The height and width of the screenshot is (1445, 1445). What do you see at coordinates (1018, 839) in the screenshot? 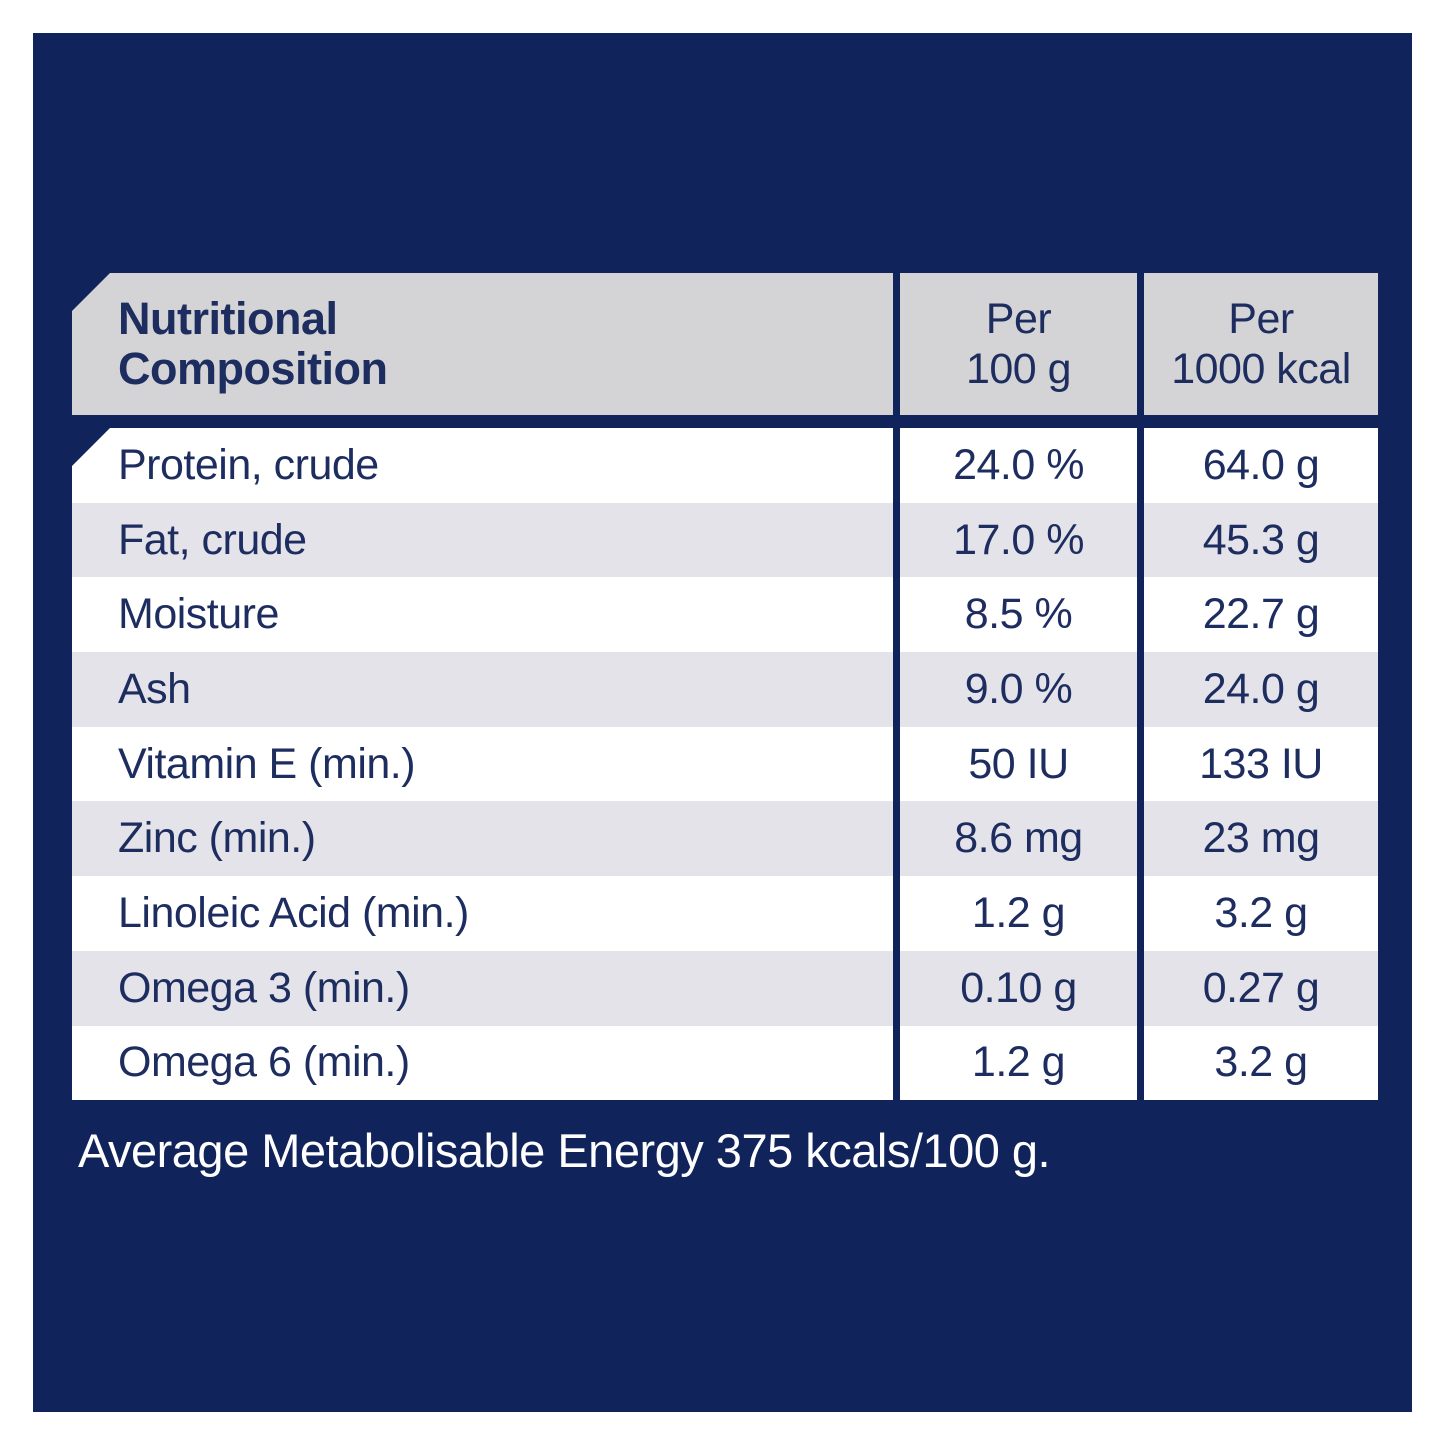
I see `row-per-100g-value: 8.6 mg` at bounding box center [1018, 839].